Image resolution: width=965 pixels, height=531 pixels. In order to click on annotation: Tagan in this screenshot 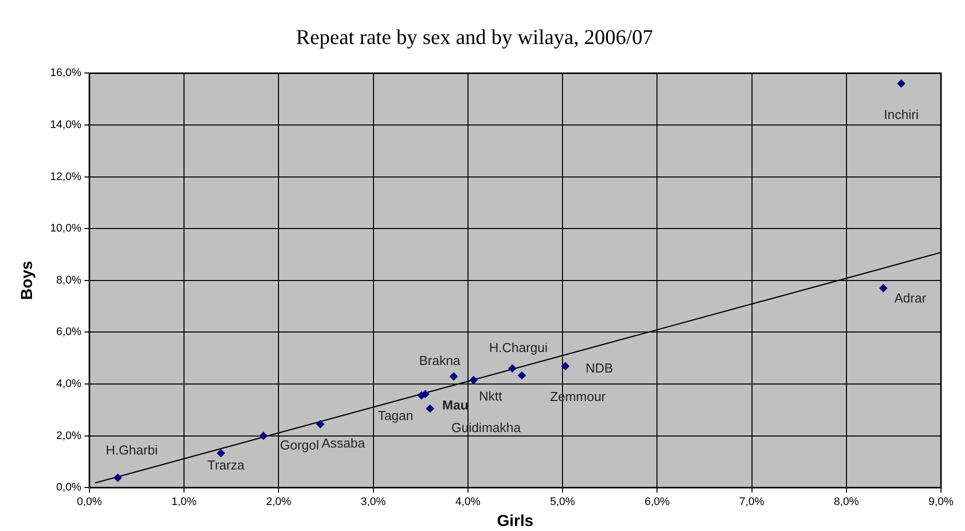, I will do `click(396, 415)`.